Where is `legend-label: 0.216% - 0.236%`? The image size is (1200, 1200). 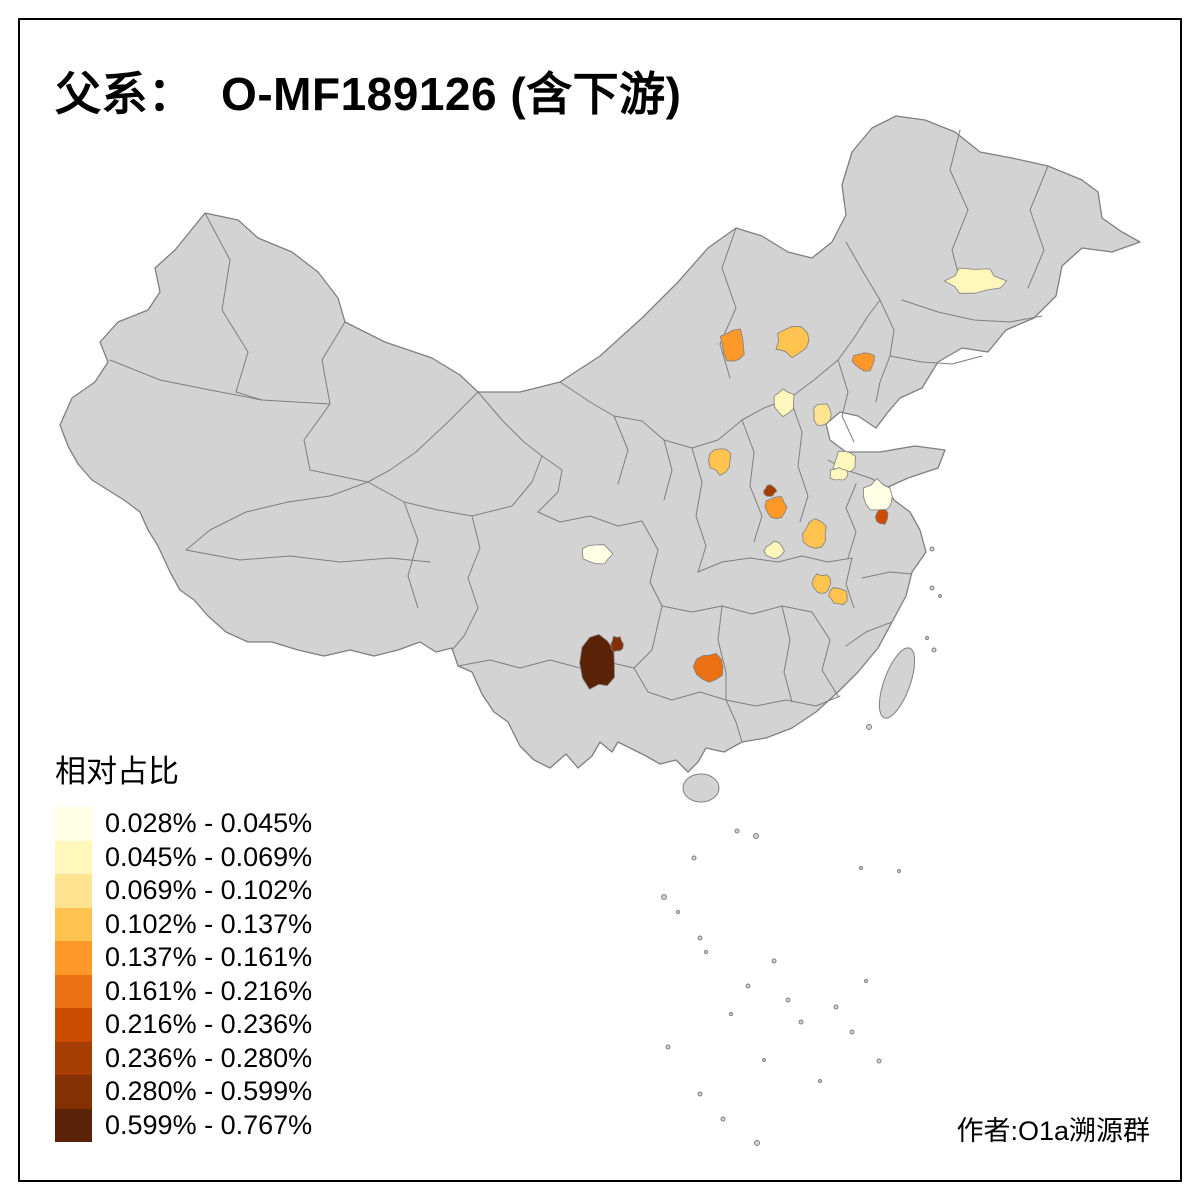 legend-label: 0.216% - 0.236% is located at coordinates (209, 1024).